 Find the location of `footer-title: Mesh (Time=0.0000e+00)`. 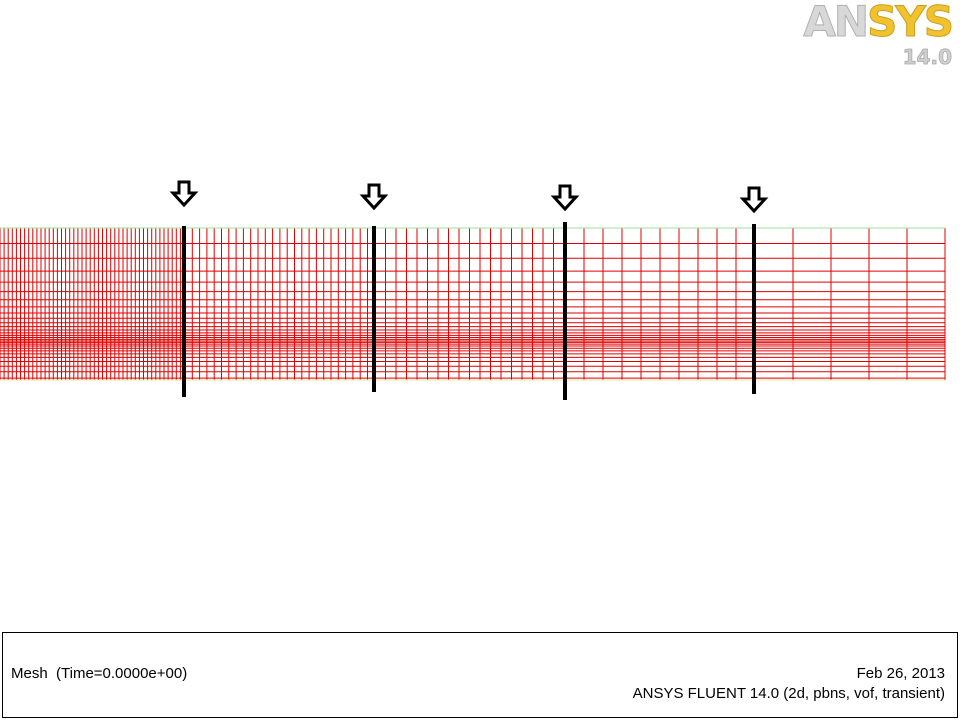

footer-title: Mesh (Time=0.0000e+00) is located at coordinates (99, 673).